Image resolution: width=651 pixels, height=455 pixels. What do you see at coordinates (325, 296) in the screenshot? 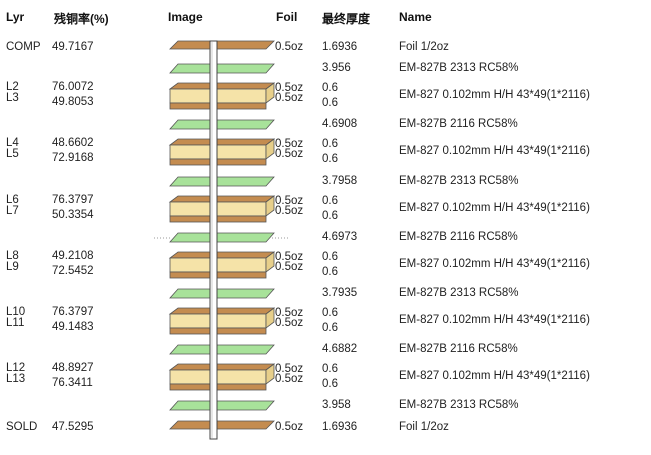
I see `table-row: 3.7935 EM-827B 2313 RC58%` at bounding box center [325, 296].